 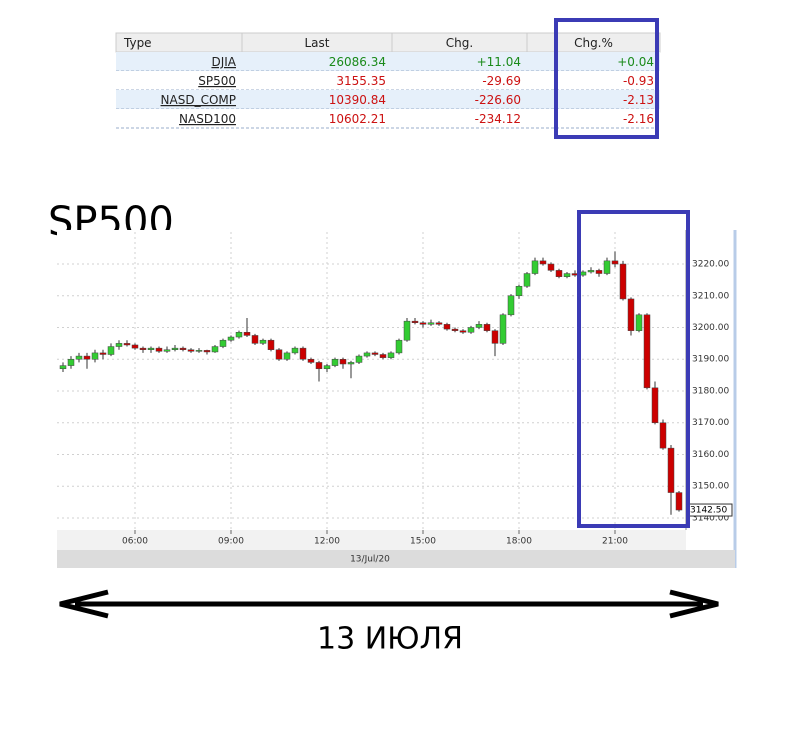 What do you see at coordinates (423, 542) in the screenshot?
I see `x-tick-label: 15:00` at bounding box center [423, 542].